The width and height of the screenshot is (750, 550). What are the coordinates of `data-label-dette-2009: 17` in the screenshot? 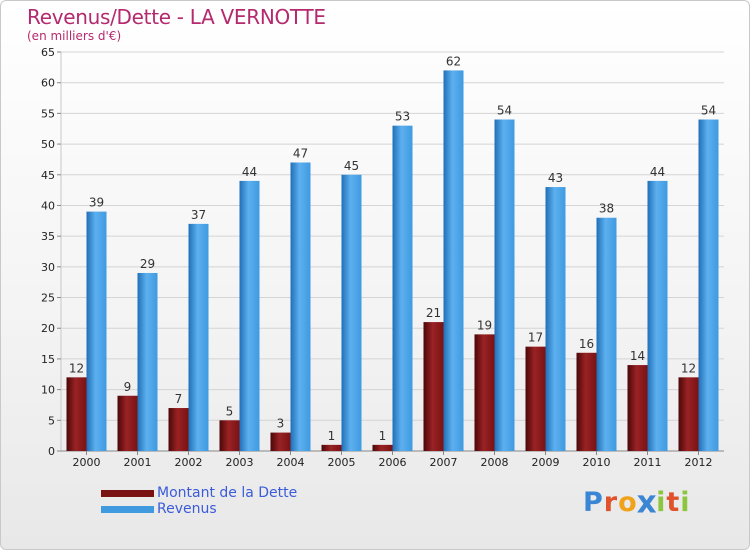 It's located at (535, 338).